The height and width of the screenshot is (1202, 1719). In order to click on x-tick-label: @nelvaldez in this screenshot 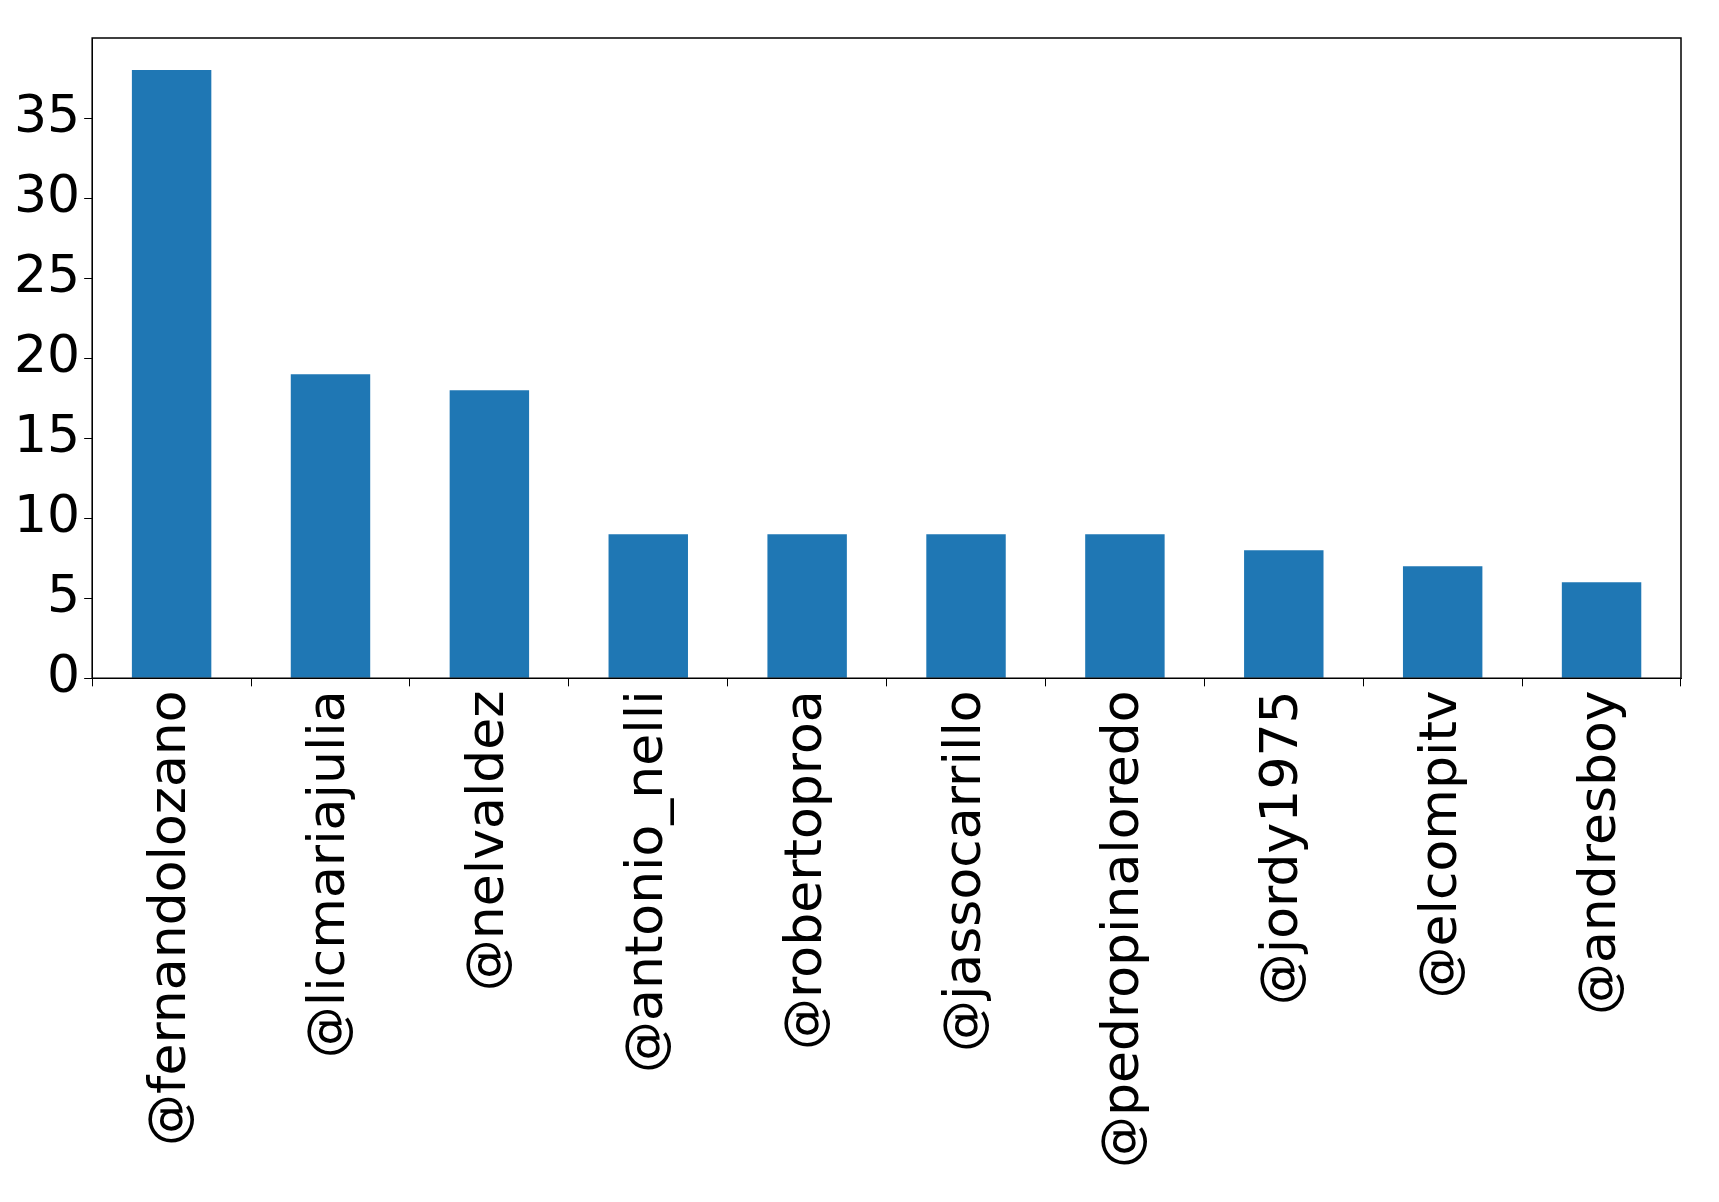, I will do `click(484, 841)`.